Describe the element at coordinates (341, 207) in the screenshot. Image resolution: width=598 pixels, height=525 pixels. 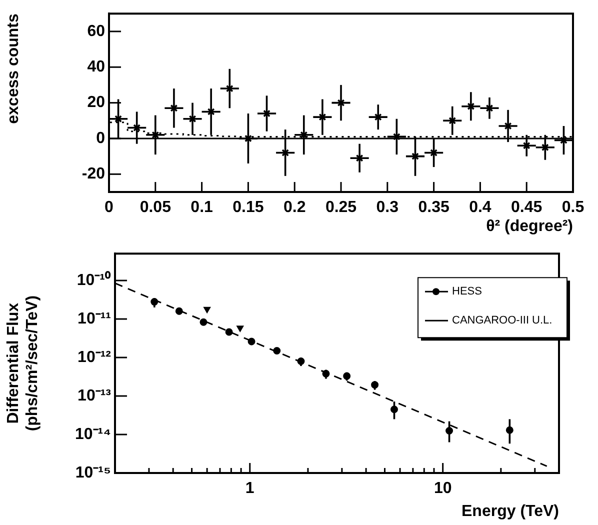
I see `x-tick-label: 0.25` at that location.